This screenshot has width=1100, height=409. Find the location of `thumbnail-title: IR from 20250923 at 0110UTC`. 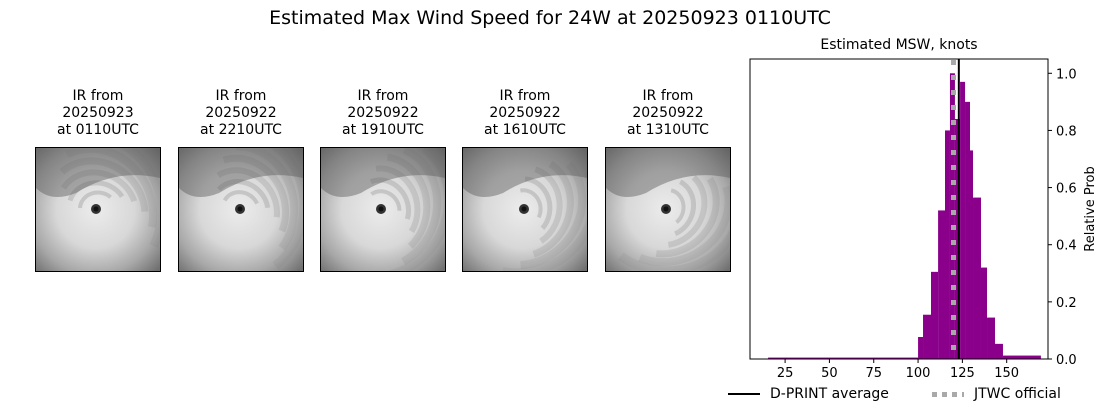

thumbnail-title: IR from 20250923 at 0110UTC is located at coordinates (98, 113).